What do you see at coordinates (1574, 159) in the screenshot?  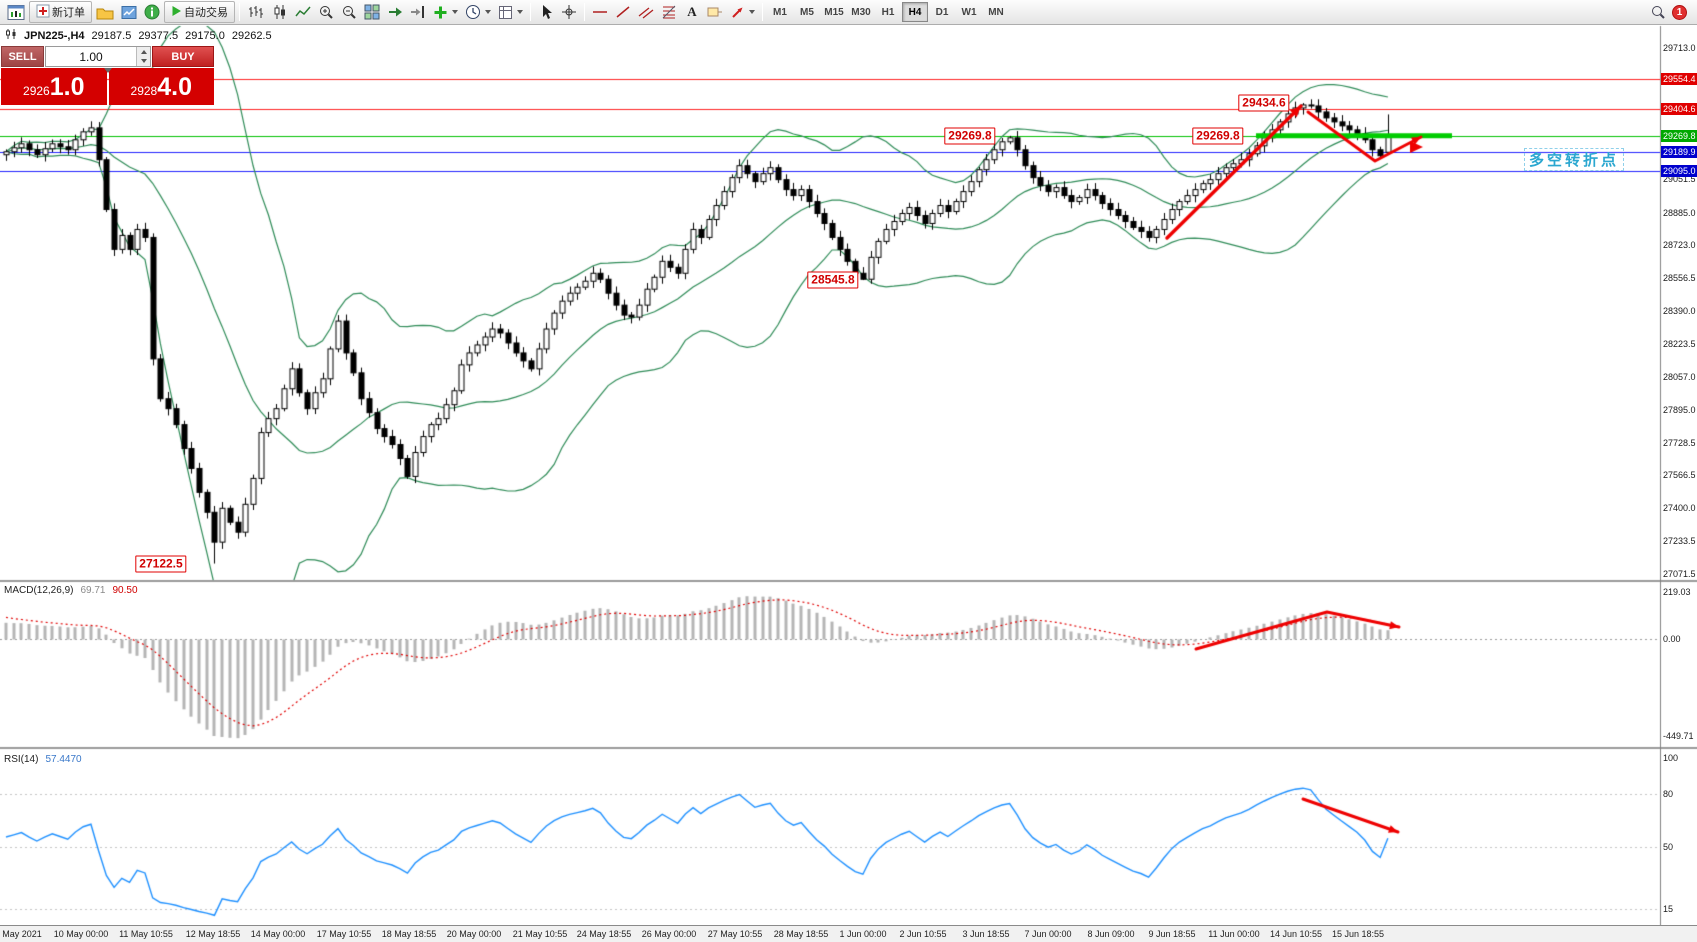 I see `turning-point-annotation: 多空转折点` at bounding box center [1574, 159].